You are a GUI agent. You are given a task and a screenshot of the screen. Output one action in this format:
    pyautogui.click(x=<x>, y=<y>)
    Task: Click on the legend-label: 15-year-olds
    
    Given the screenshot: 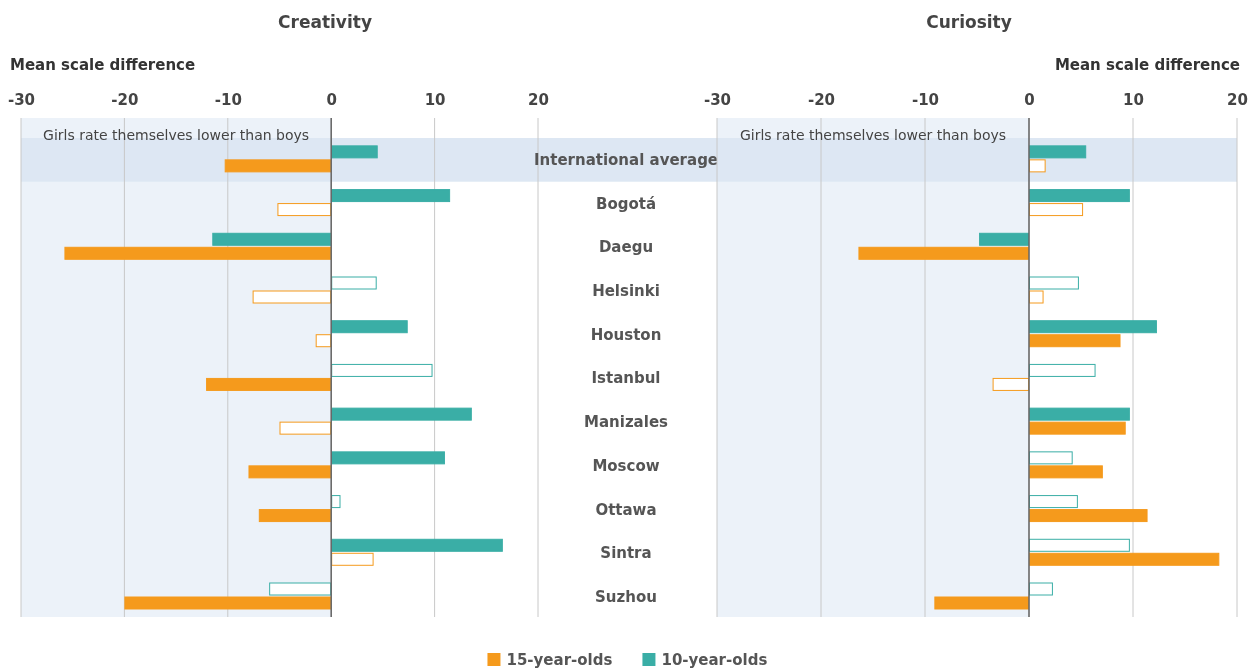 What is the action you would take?
    pyautogui.click(x=559, y=660)
    